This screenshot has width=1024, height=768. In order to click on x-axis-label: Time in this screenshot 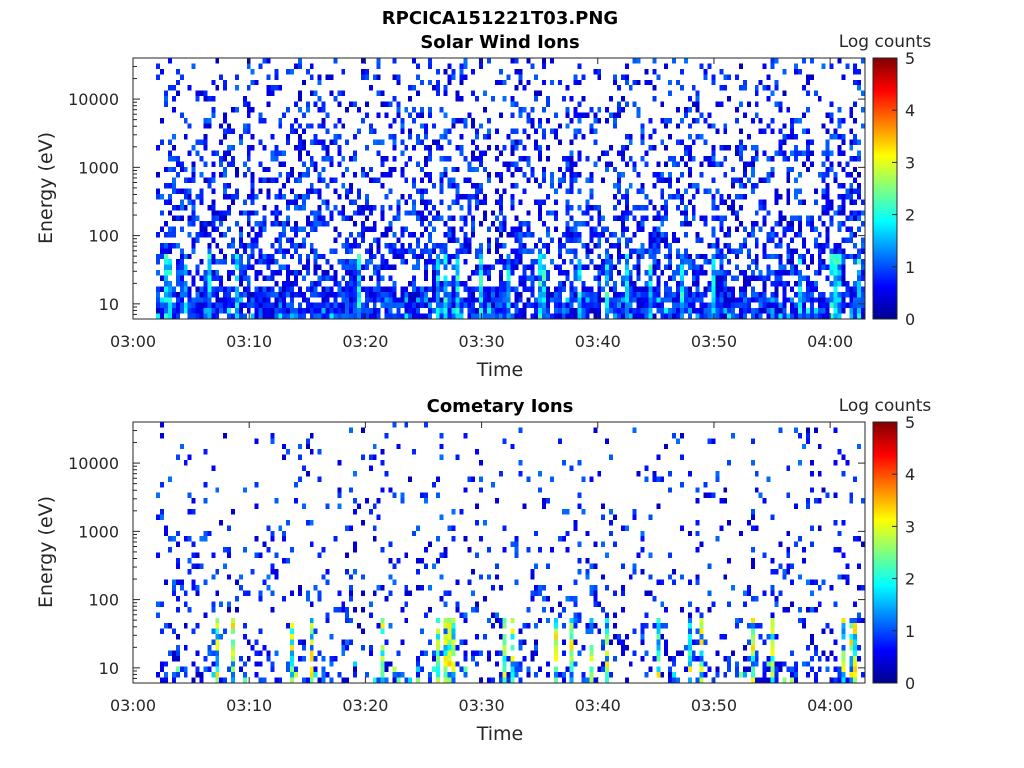, I will do `click(500, 734)`.